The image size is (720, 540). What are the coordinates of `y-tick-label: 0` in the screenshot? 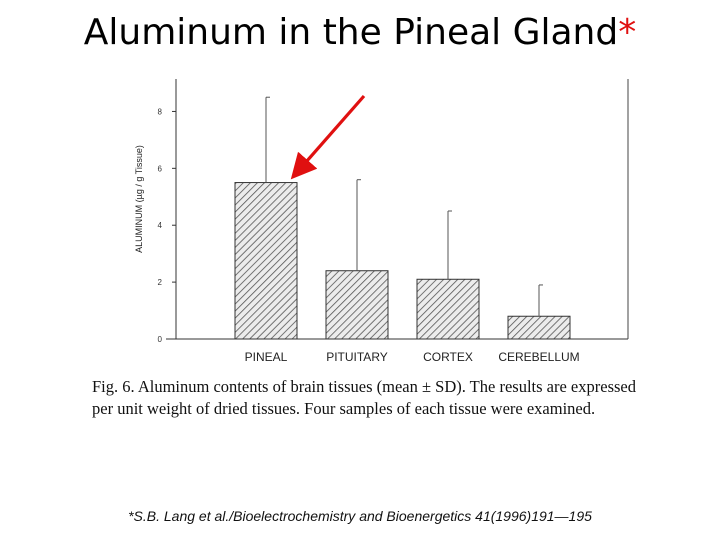 It's located at (160, 339).